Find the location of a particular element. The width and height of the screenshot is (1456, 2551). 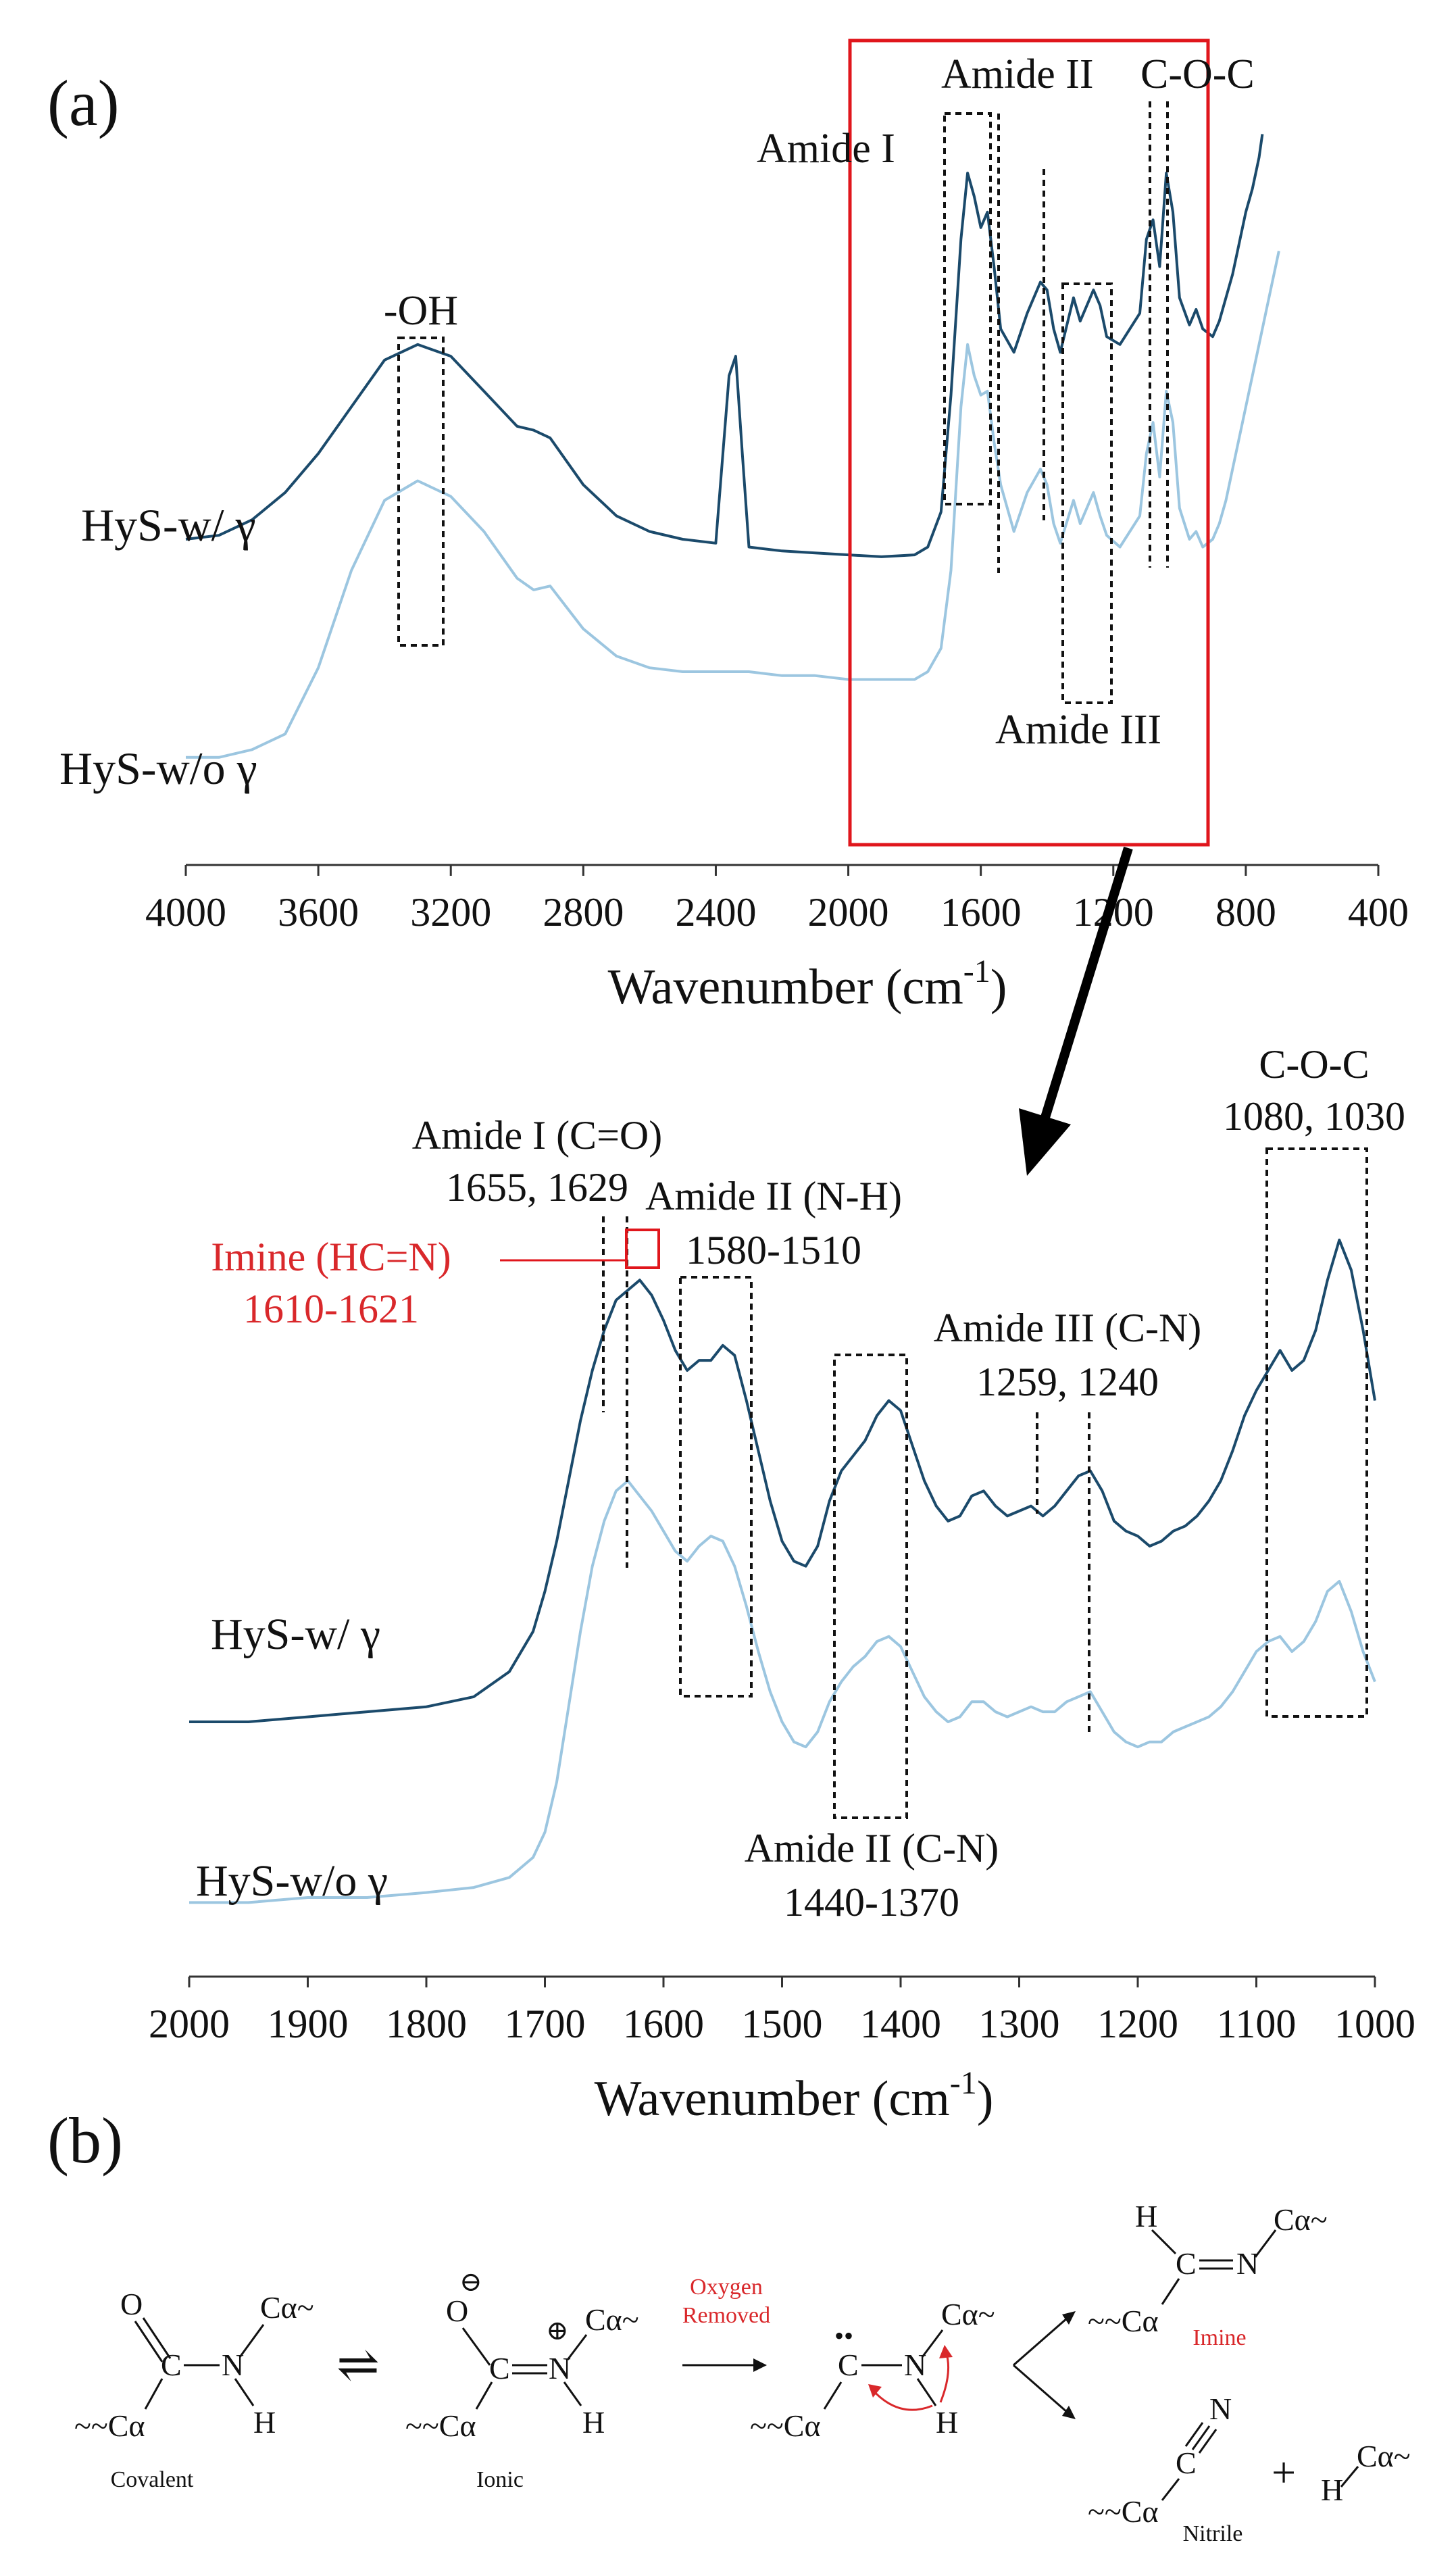

covalent-label: Covalent is located at coordinates (152, 2479).